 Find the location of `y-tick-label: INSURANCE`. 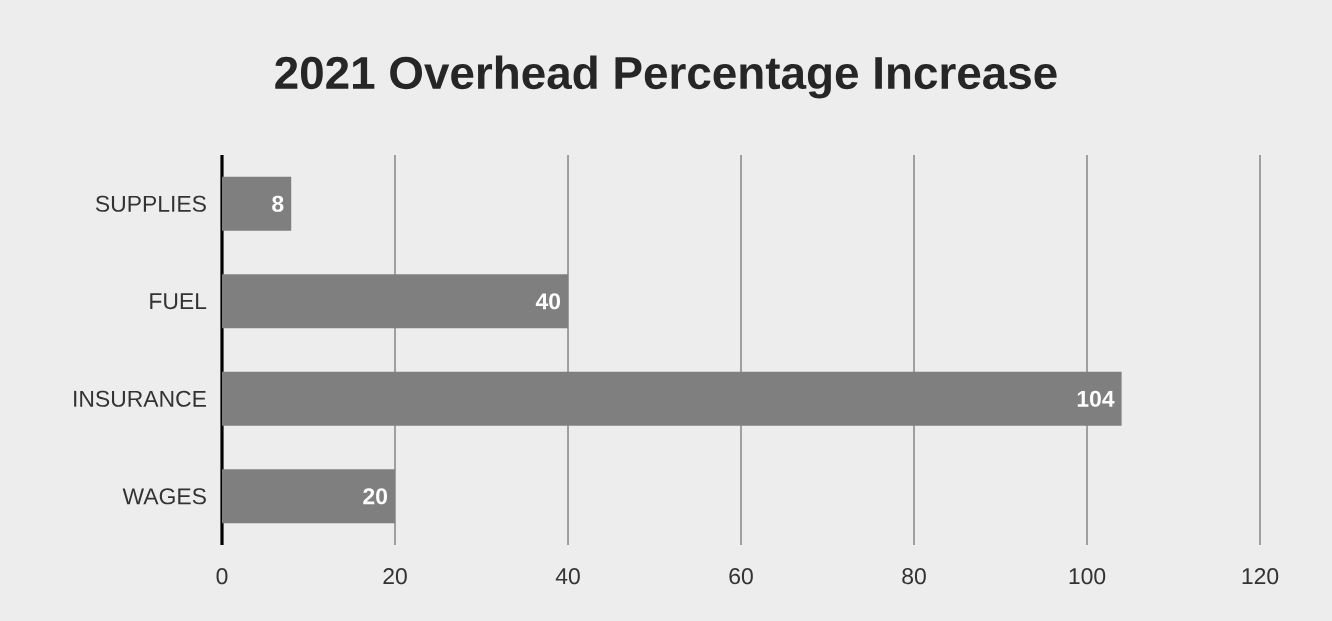

y-tick-label: INSURANCE is located at coordinates (140, 398).